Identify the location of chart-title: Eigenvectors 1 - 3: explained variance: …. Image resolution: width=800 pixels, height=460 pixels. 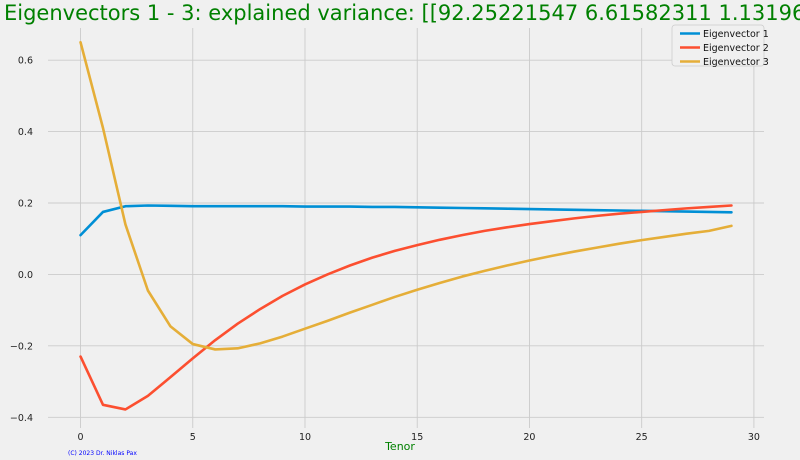
(402, 13).